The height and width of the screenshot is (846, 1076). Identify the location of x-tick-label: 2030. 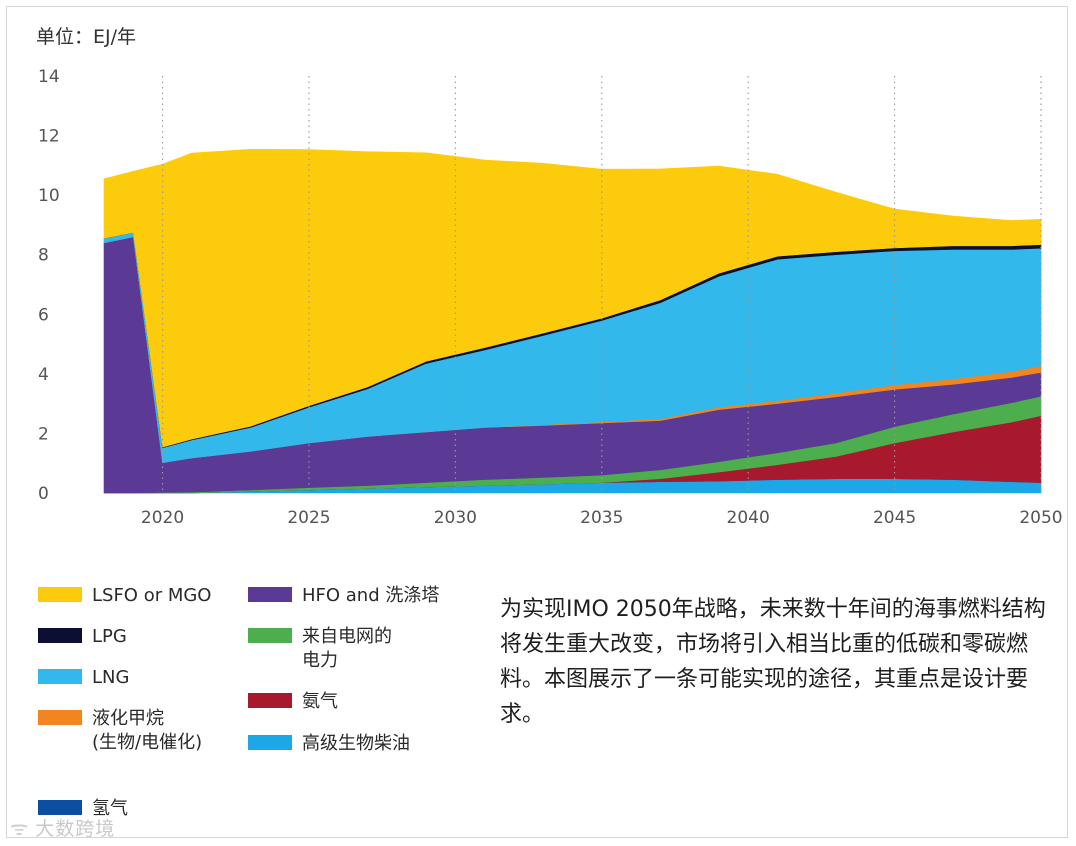
(455, 518).